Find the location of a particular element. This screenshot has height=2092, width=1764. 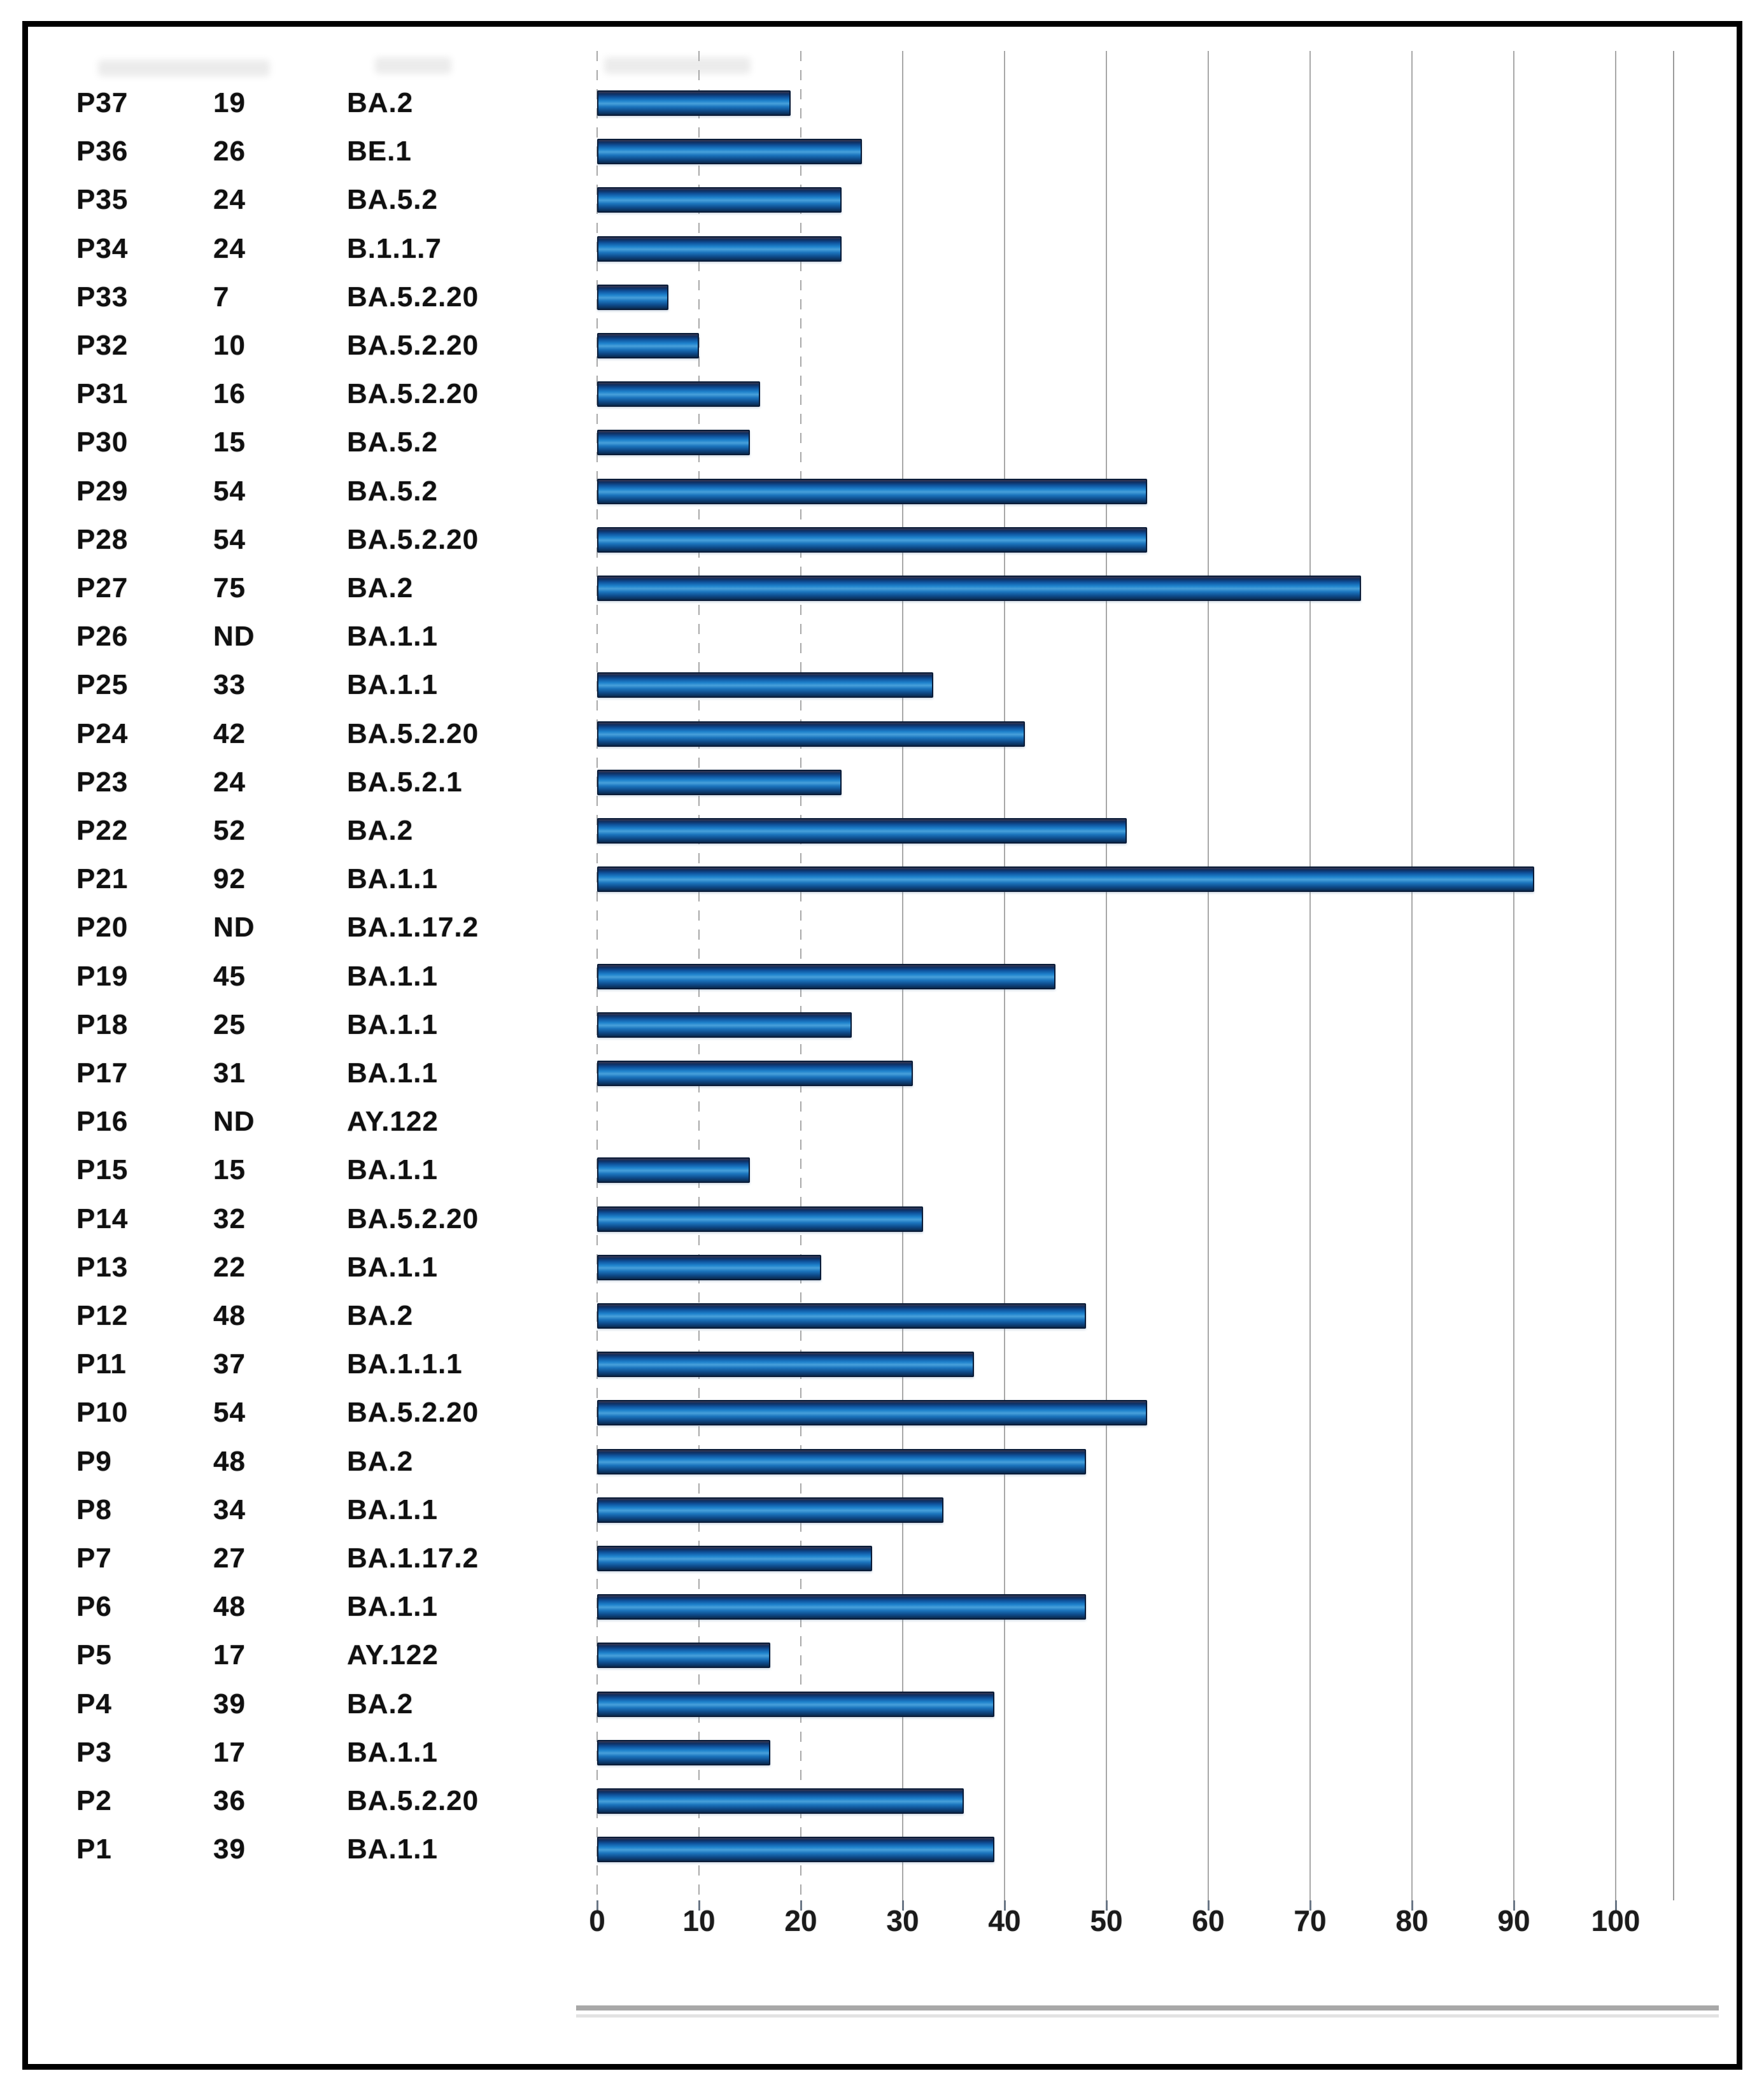

patient-id-label: P33 is located at coordinates (102, 297).